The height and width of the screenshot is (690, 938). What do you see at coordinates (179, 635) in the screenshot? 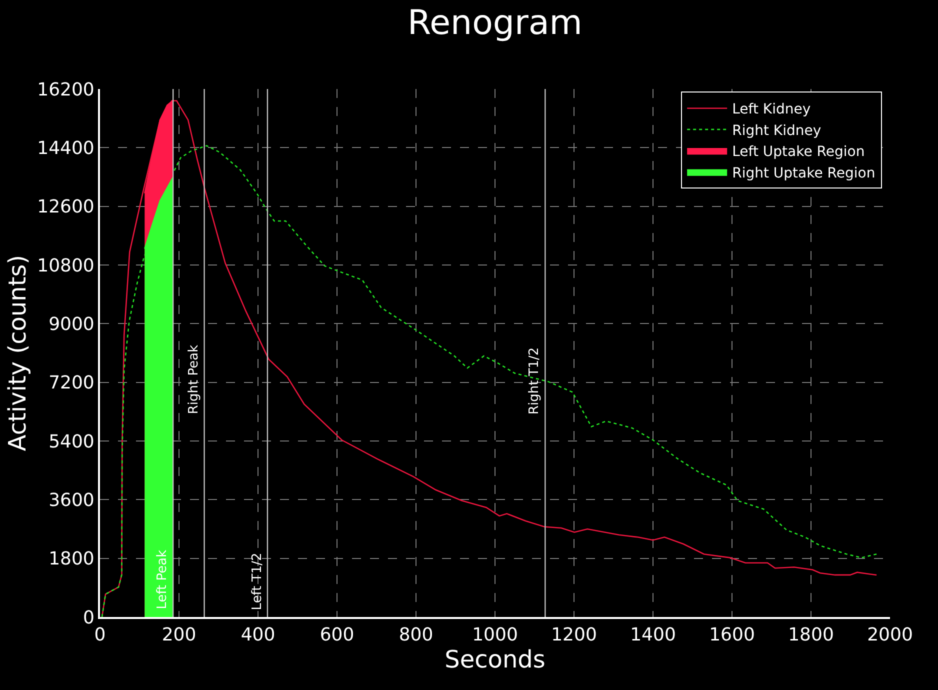
I see `x-tick-label: 200` at bounding box center [179, 635].